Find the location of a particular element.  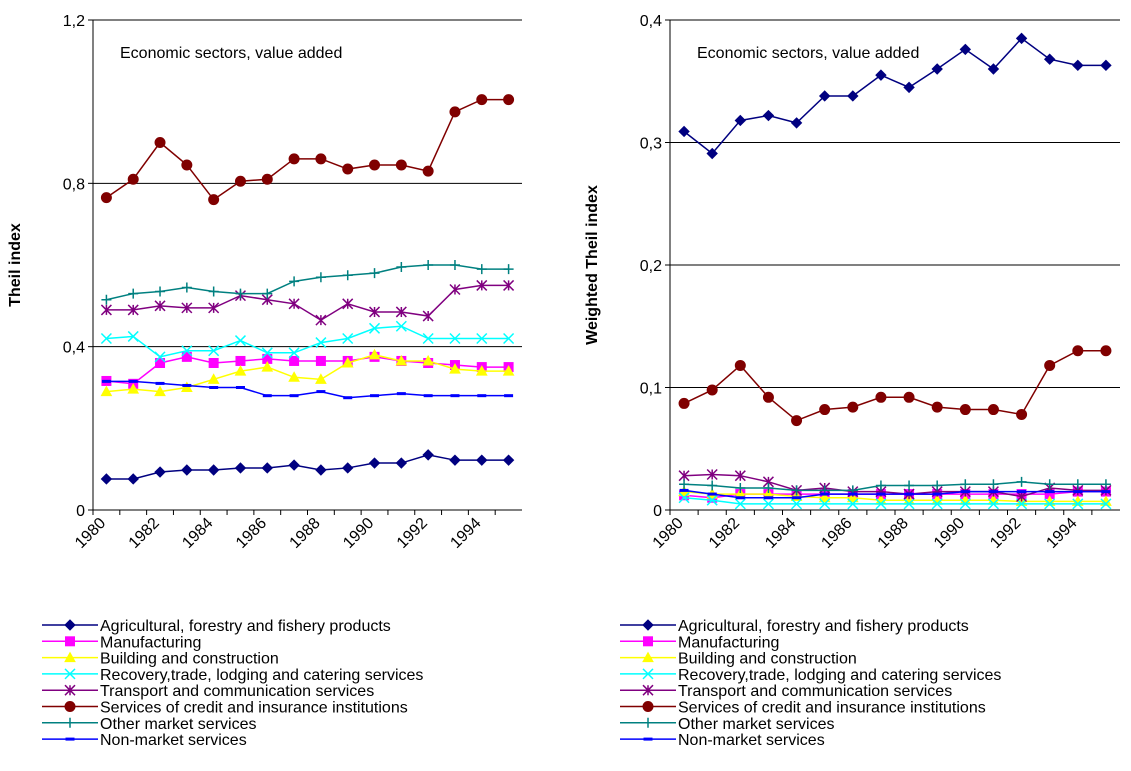

y-tick-label: 0 is located at coordinates (80, 511).